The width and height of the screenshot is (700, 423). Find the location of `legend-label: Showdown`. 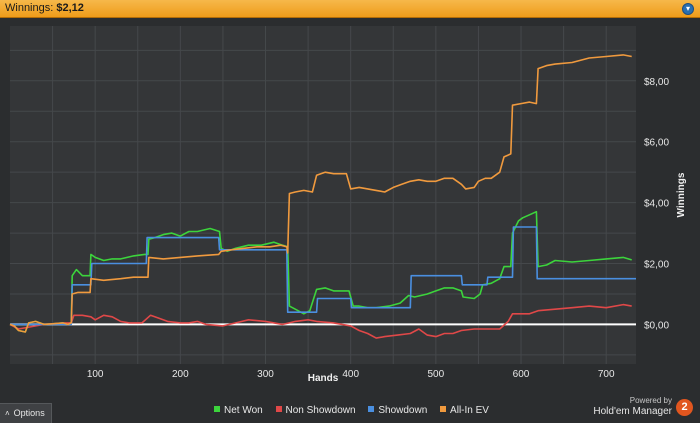

legend-label: Showdown is located at coordinates (403, 410).